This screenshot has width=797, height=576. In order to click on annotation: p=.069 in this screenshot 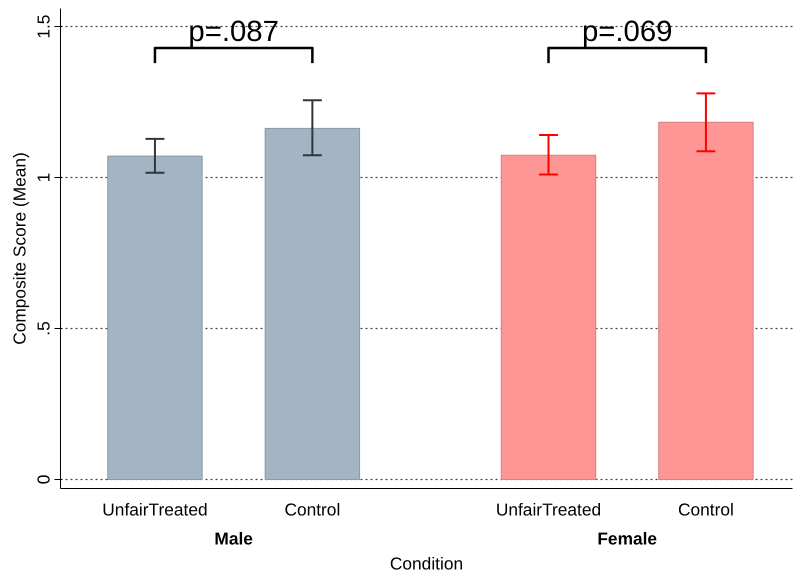, I will do `click(627, 31)`.